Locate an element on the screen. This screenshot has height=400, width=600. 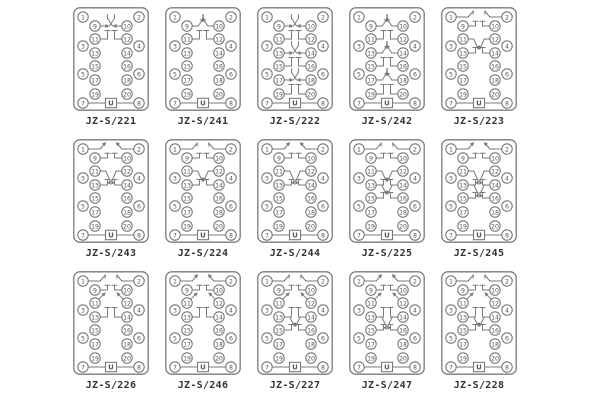
svg-text: 13 is located at coordinates (371, 53).